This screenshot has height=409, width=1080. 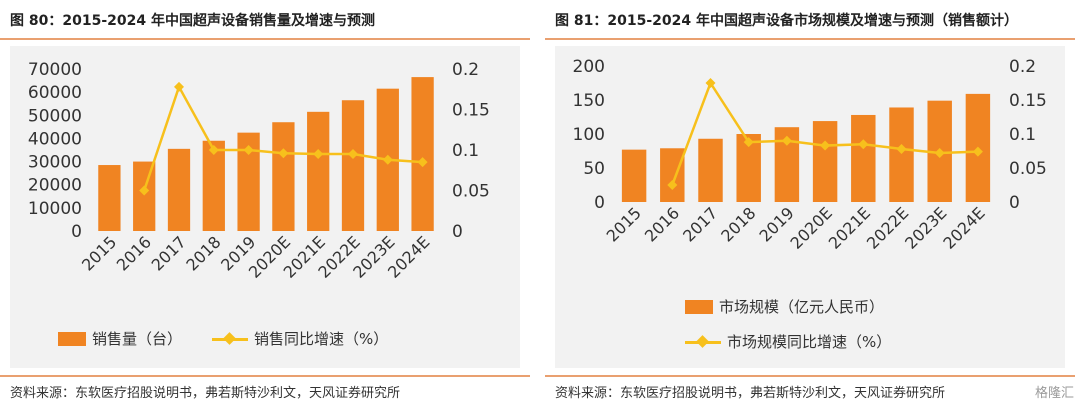 I want to click on y-tick-label: 100, so click(x=589, y=135).